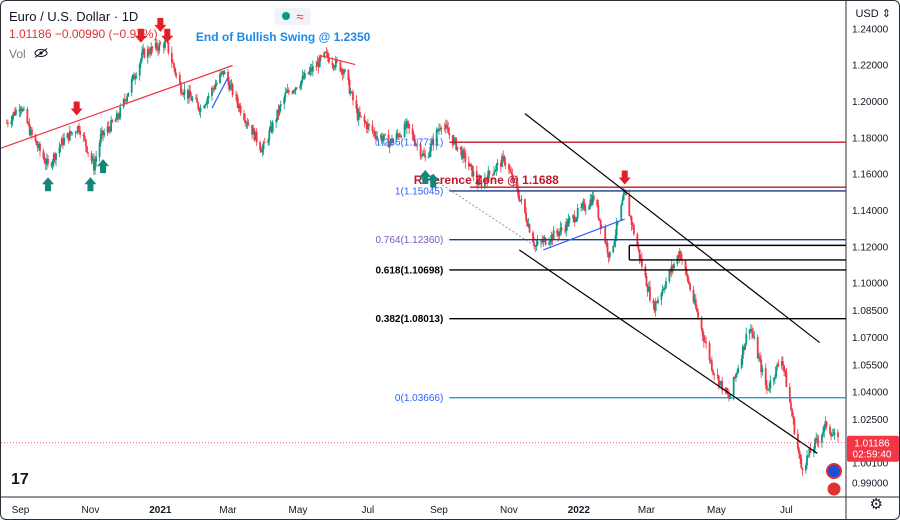  What do you see at coordinates (117, 106) in the screenshot?
I see `trend-line` at bounding box center [117, 106].